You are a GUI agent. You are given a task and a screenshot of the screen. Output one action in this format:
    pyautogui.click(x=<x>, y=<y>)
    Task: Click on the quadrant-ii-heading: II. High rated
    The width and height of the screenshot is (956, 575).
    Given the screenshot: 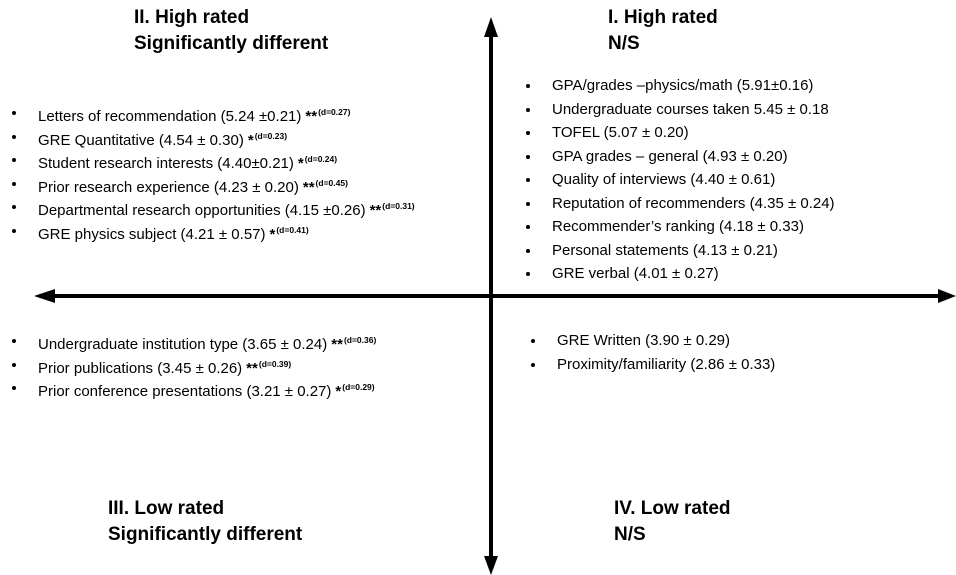 What is the action you would take?
    pyautogui.click(x=192, y=17)
    